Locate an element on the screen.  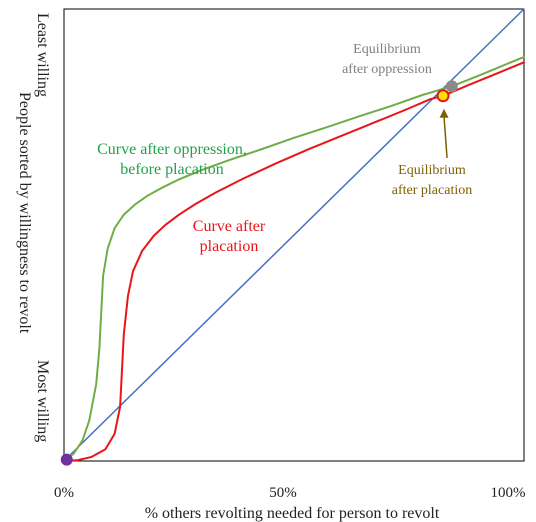
y-bottom-label: Most willing is located at coordinates (42, 401).